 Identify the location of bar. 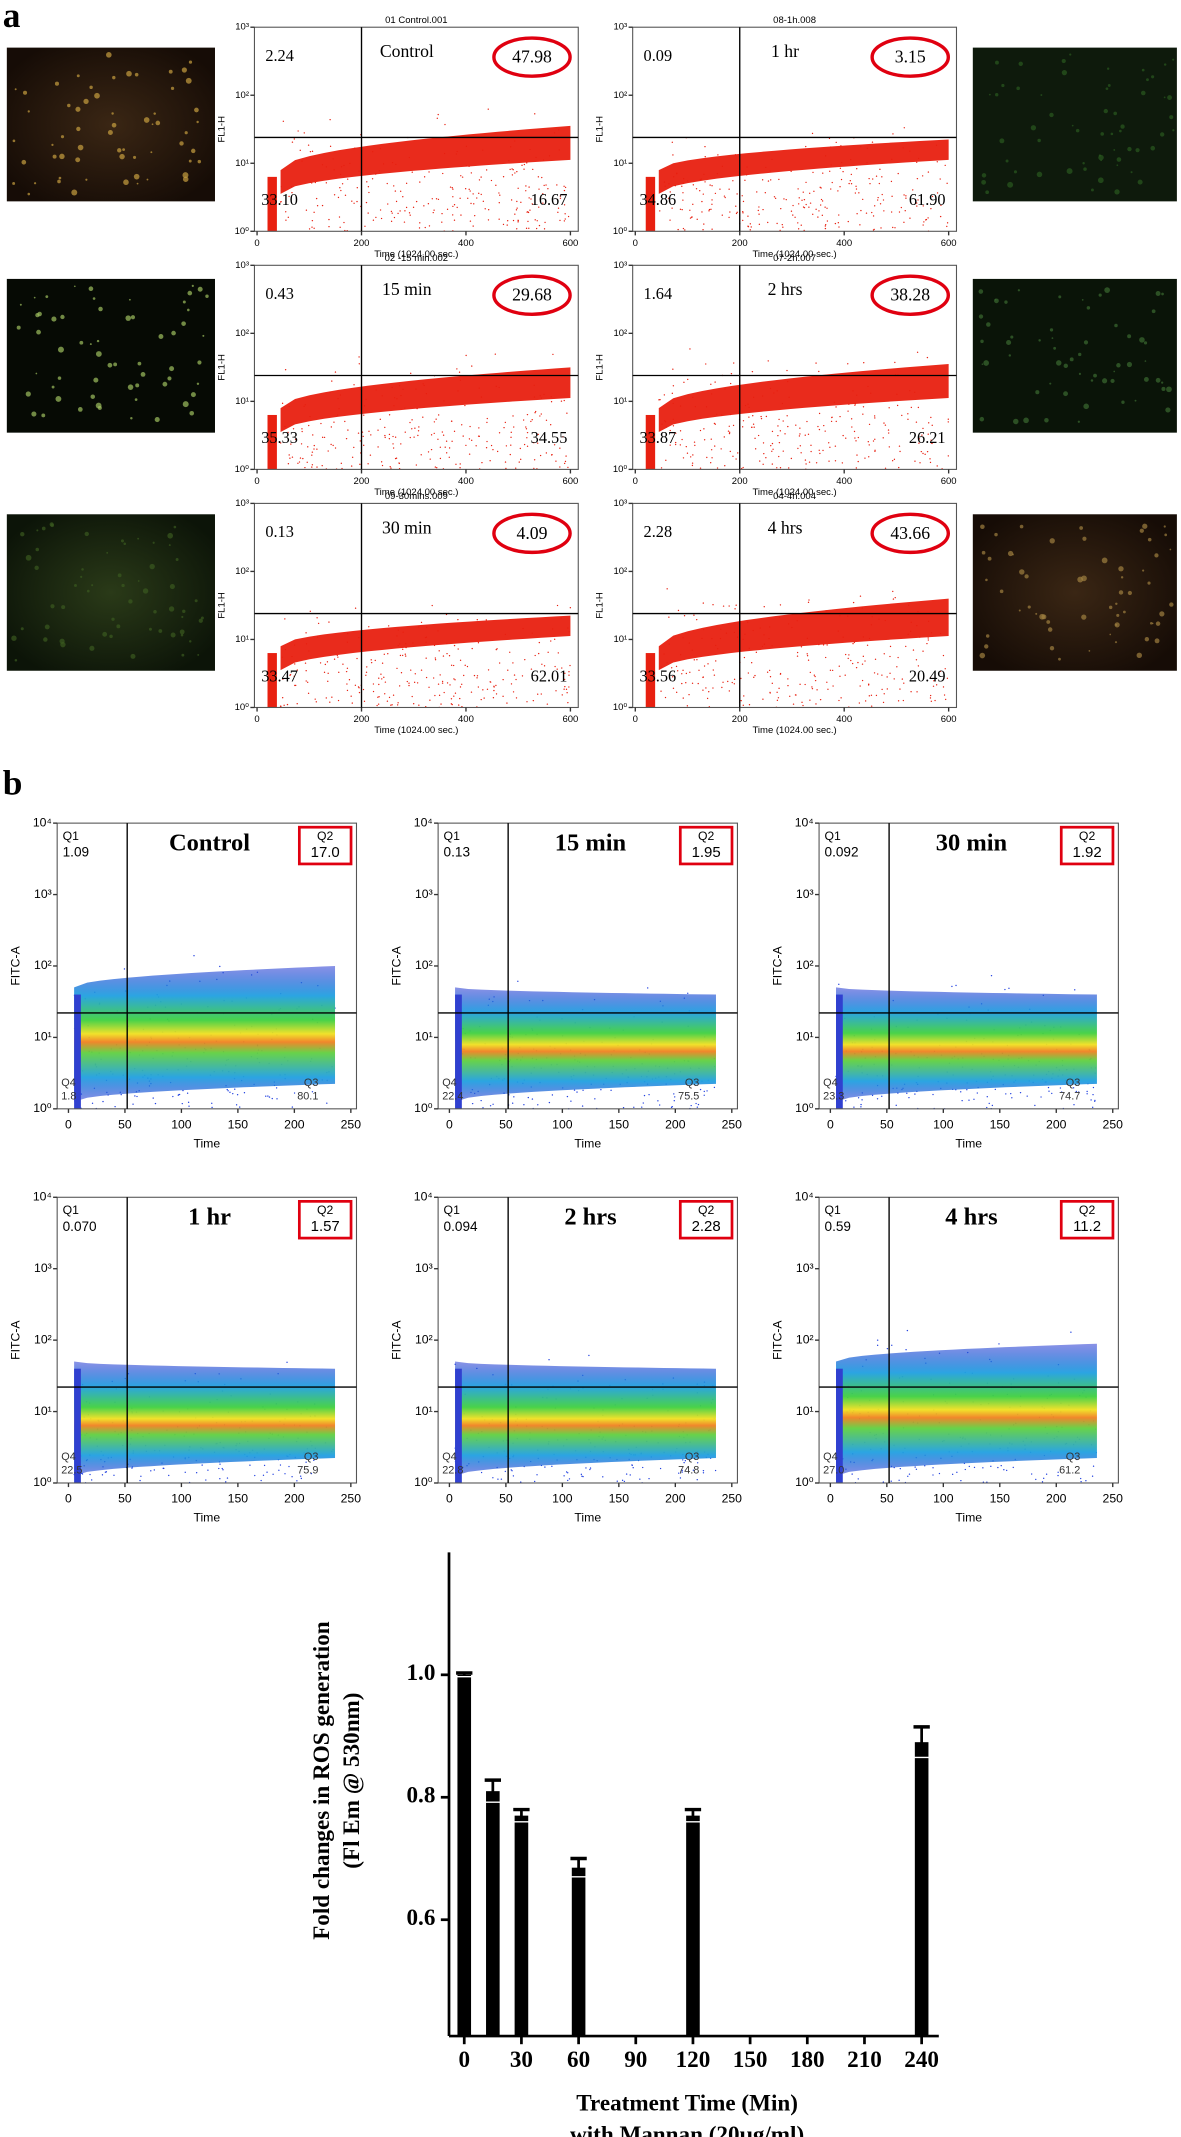
(493, 1914).